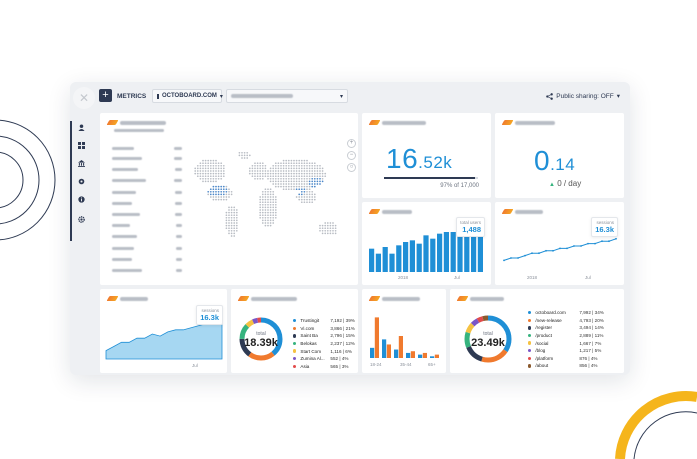  Describe the element at coordinates (404, 336) in the screenshot. I see `demographics-bar-chart` at that location.